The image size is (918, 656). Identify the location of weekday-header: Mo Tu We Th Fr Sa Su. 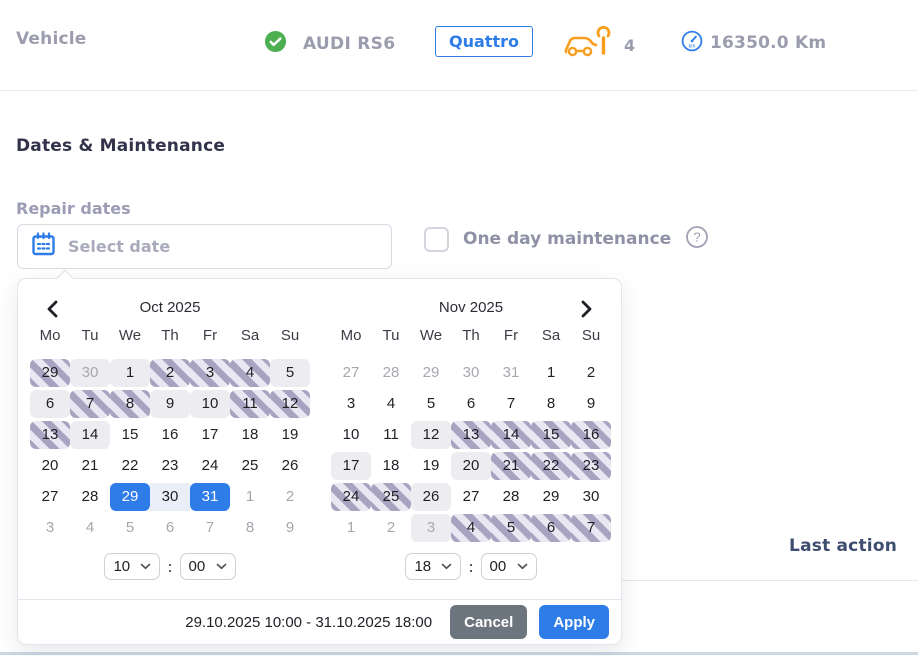
(170, 338).